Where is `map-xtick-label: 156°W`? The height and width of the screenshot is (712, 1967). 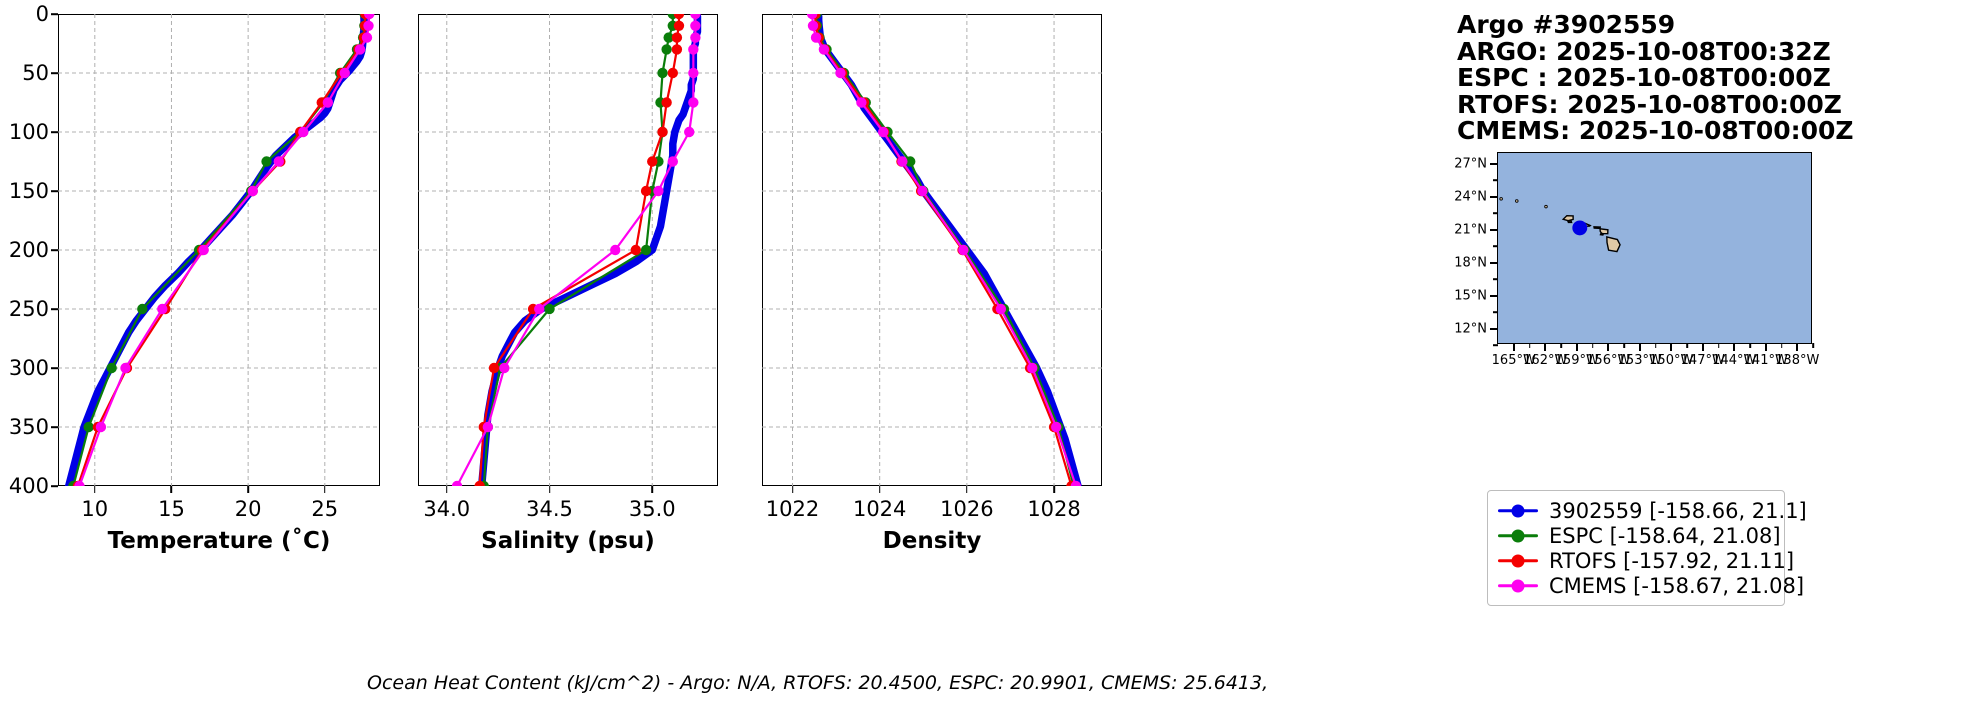 map-xtick-label: 156°W is located at coordinates (1608, 360).